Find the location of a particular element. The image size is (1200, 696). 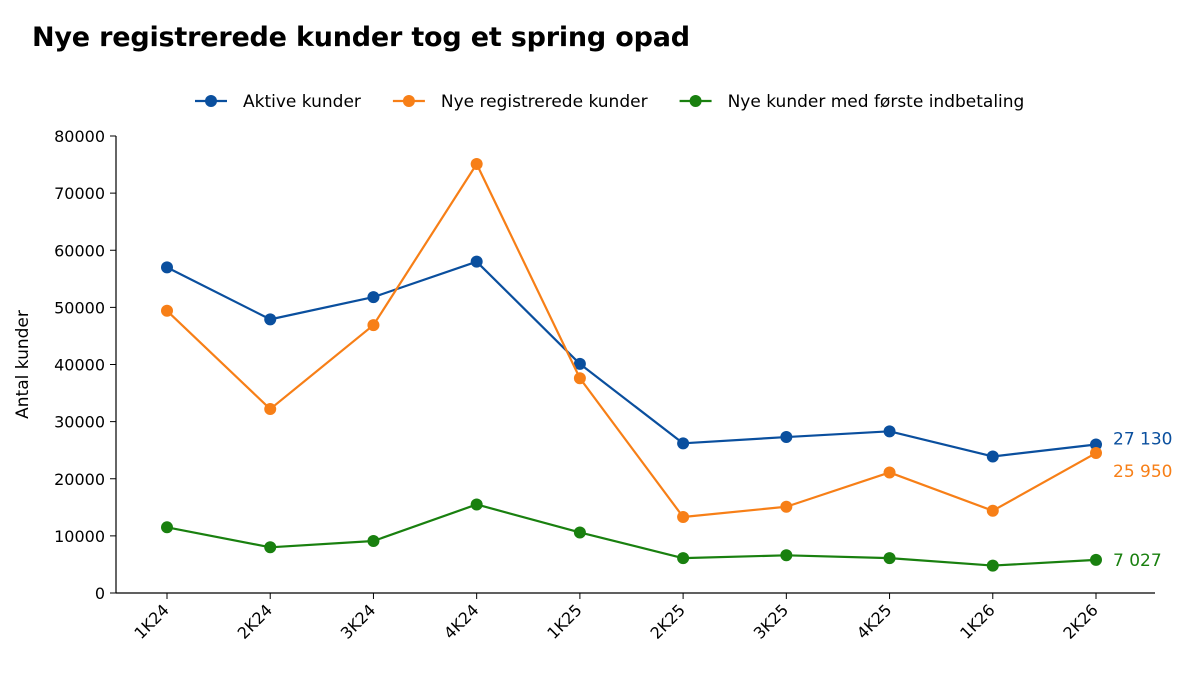

legend-item-label: Nye kunder med første indbetaling is located at coordinates (876, 102).